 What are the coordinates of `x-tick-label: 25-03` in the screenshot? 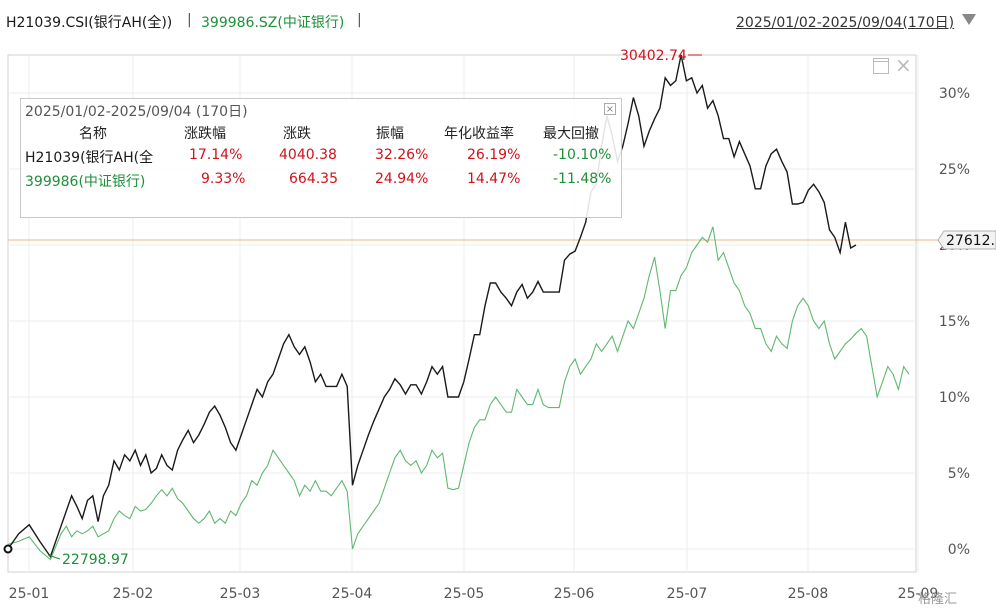 It's located at (240, 594).